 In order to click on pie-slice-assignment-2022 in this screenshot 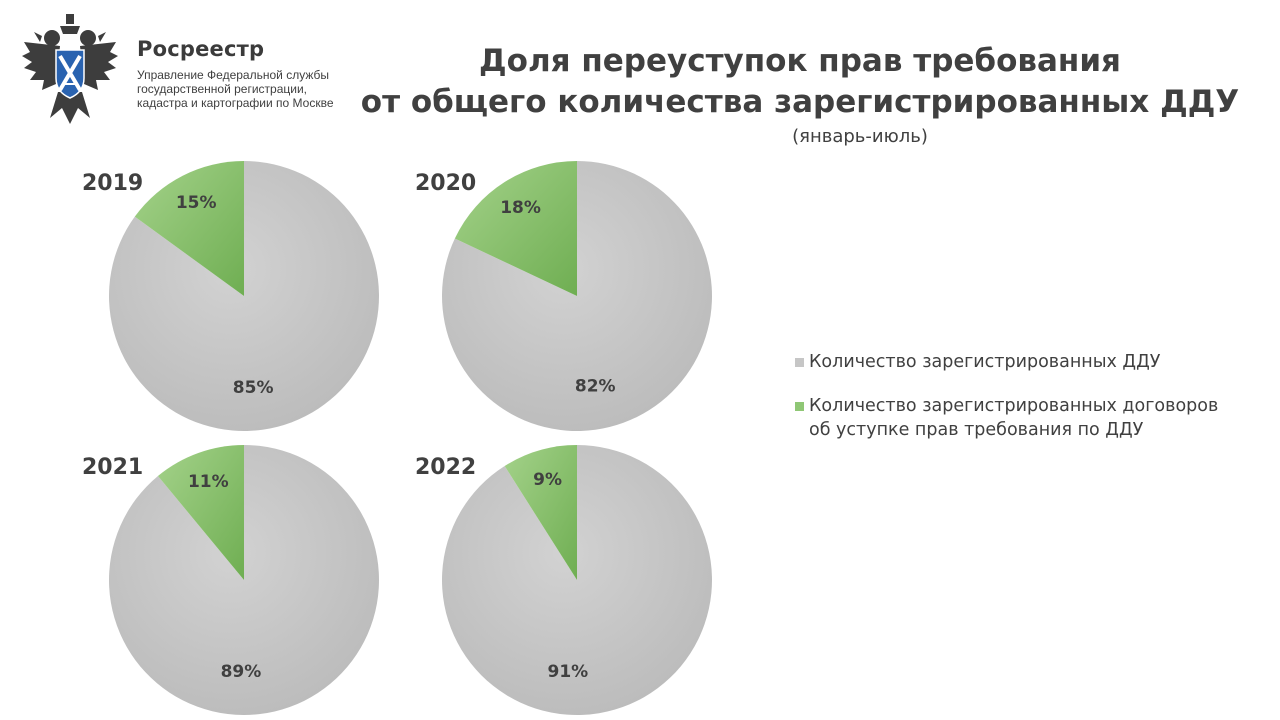, I will do `click(540, 512)`.